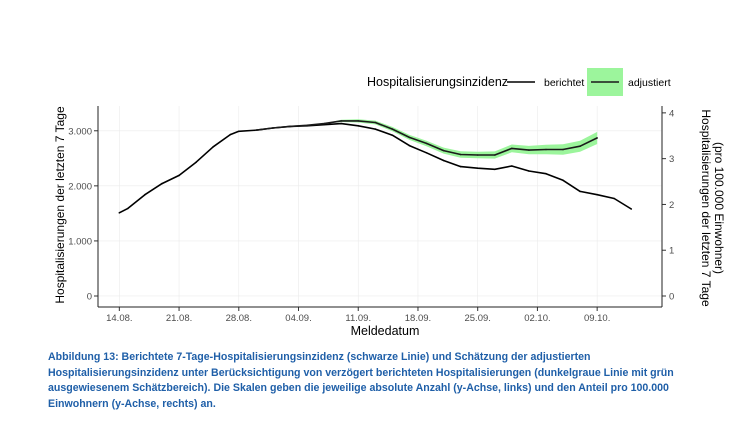 This screenshot has height=422, width=750. I want to click on y-right-tick-label: 0, so click(671, 297).